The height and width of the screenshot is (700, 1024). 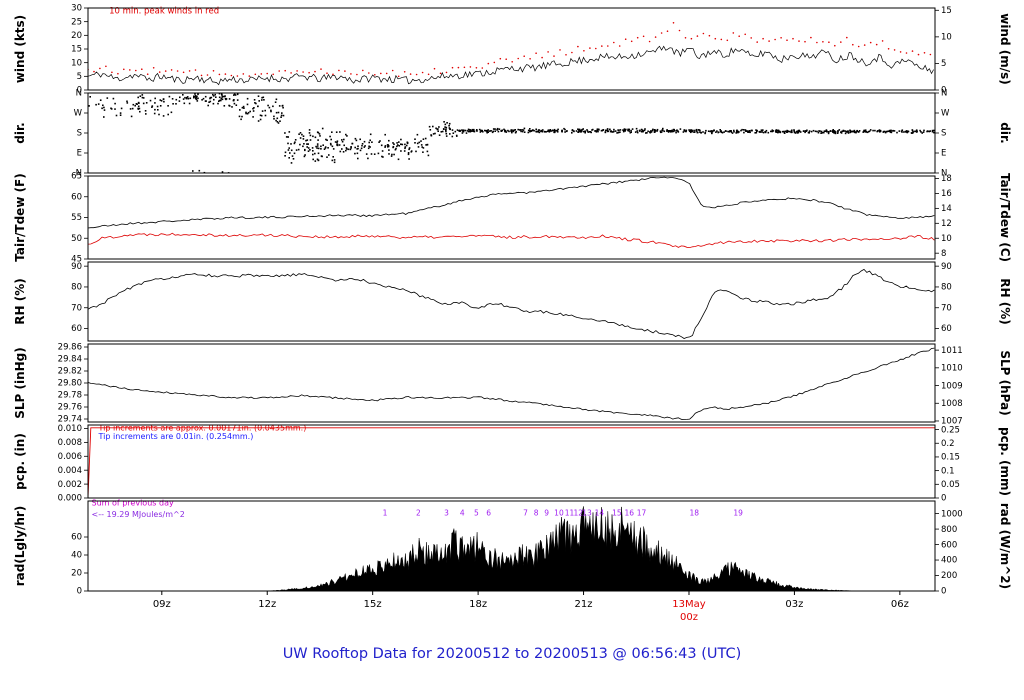 I want to click on dir-series-group, so click(x=511, y=133).